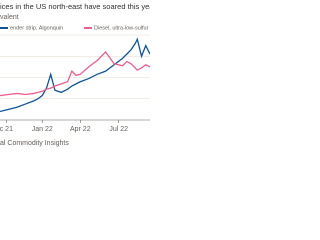  What do you see at coordinates (42, 129) in the screenshot?
I see `x-tick-label: Jan 22` at bounding box center [42, 129].